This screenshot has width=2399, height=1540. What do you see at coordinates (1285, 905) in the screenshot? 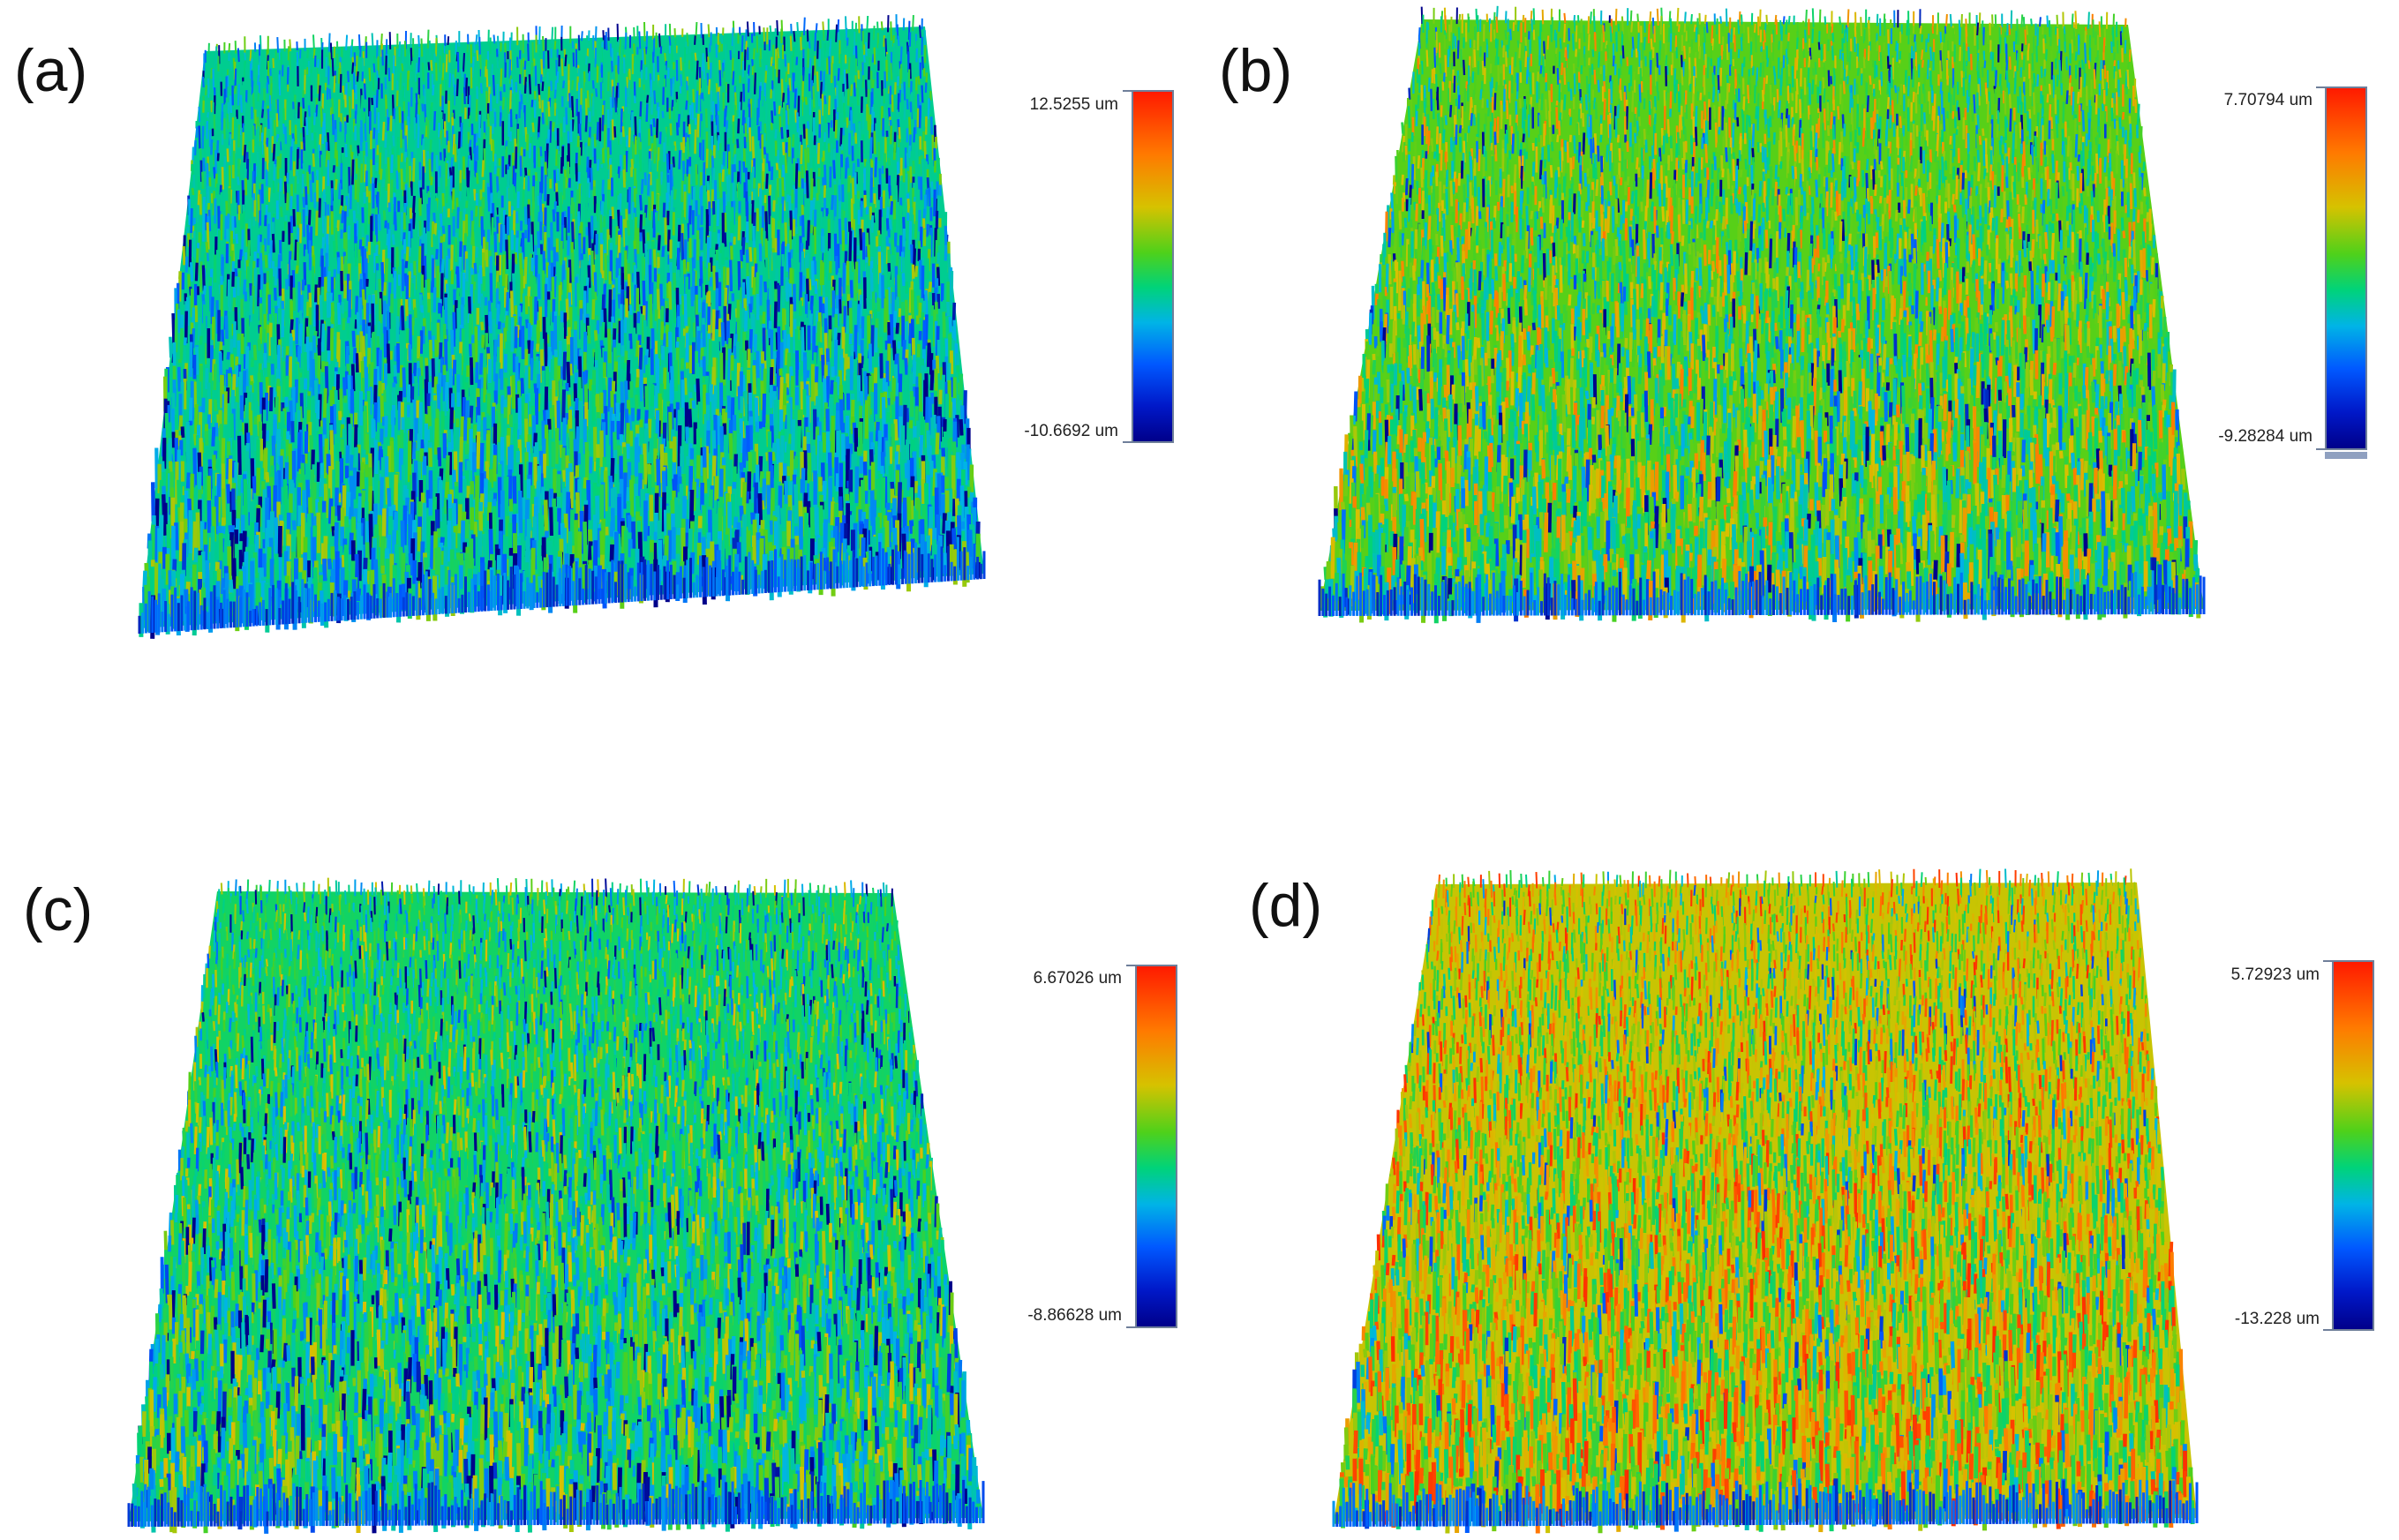
I see `panel-label: (d)` at bounding box center [1285, 905].